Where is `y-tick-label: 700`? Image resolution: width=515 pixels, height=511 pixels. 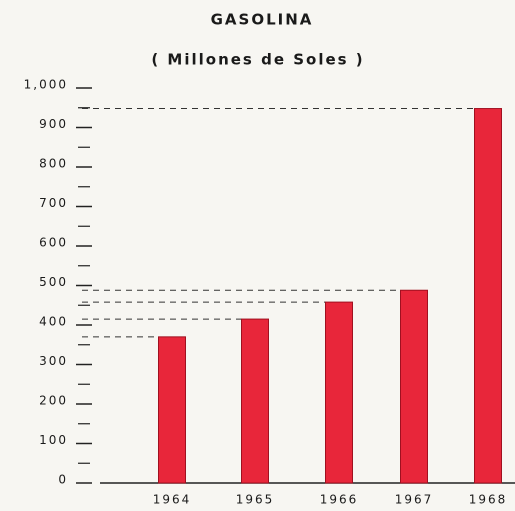
y-tick-label: 700 is located at coordinates (53, 203).